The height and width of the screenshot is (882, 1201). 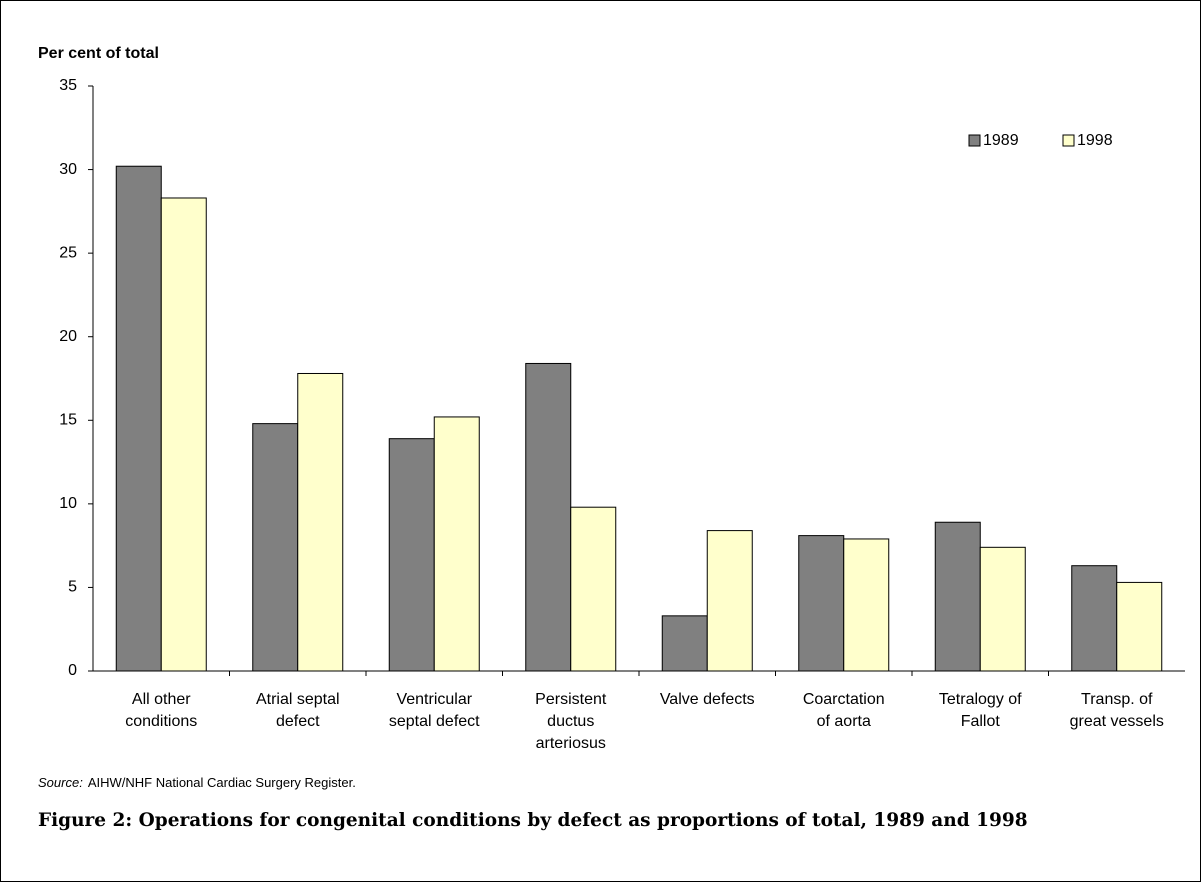 What do you see at coordinates (68, 252) in the screenshot?
I see `y-tick-label: 25` at bounding box center [68, 252].